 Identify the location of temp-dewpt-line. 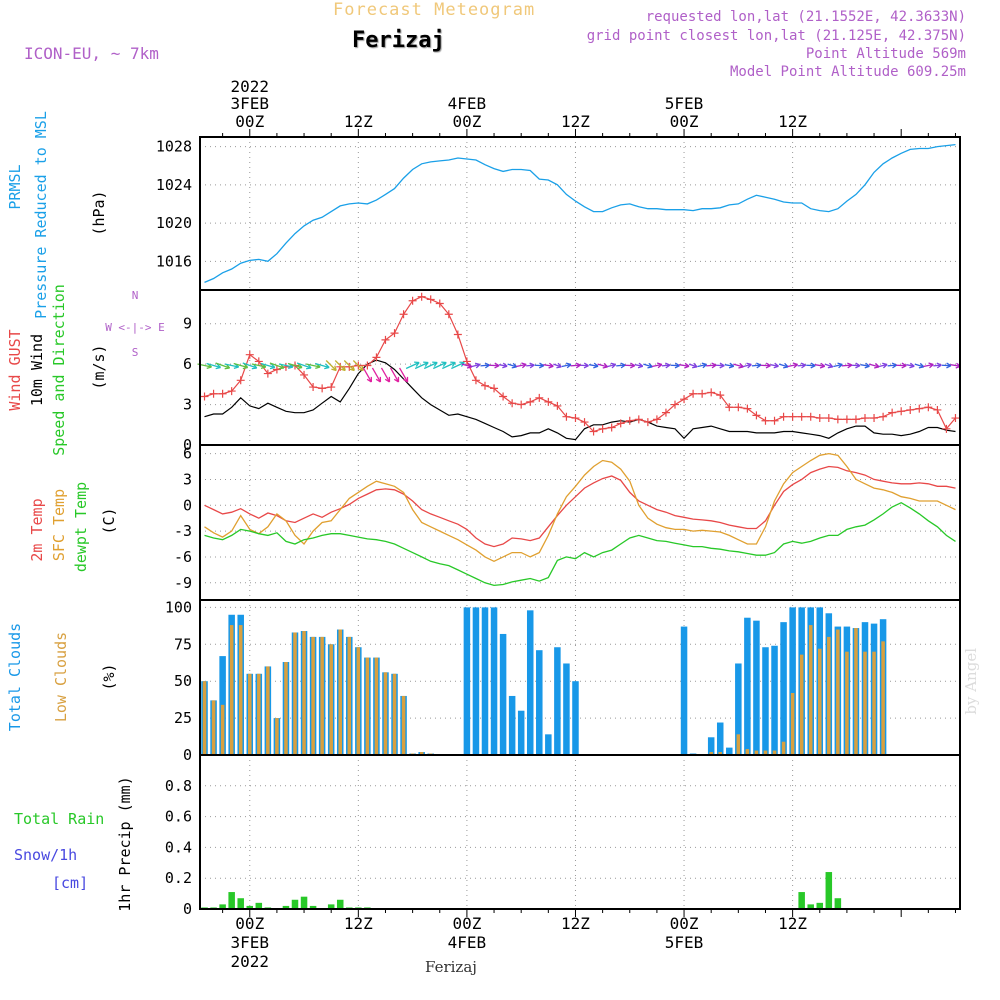
(580, 544).